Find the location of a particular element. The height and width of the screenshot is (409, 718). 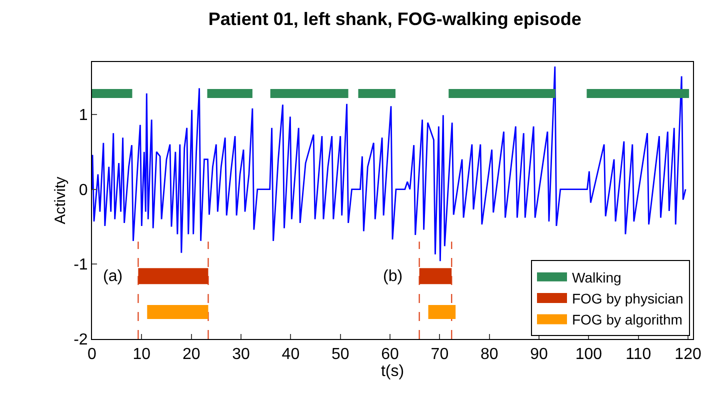

x-tick-label: 50 is located at coordinates (340, 355).